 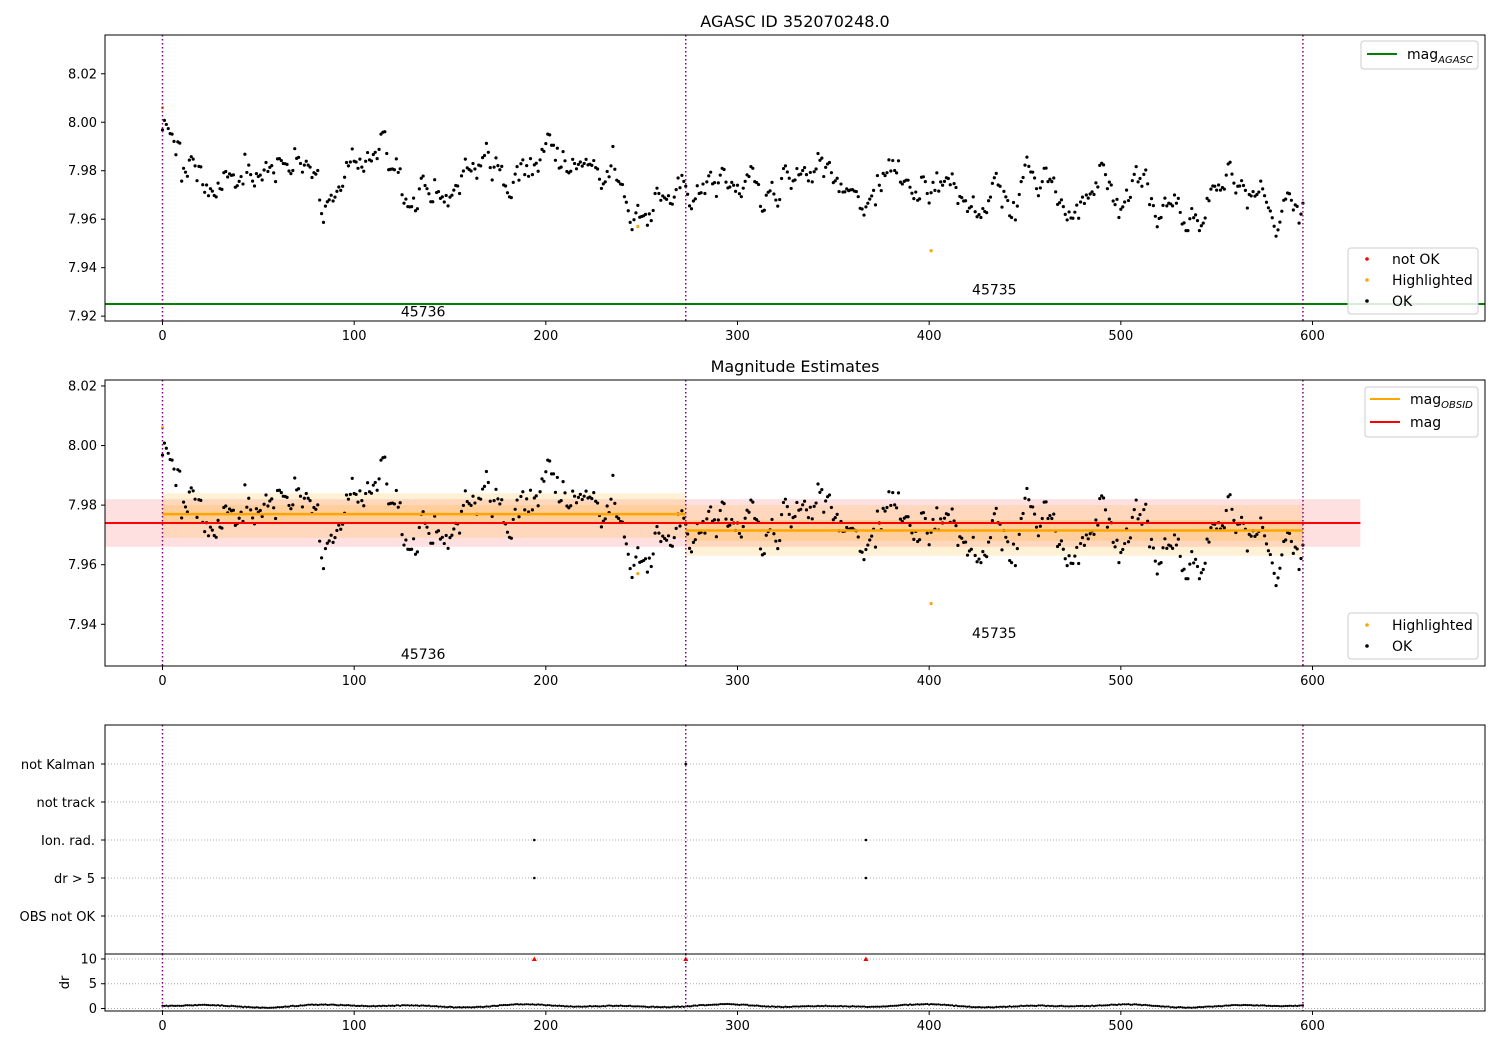 What do you see at coordinates (931, 251) in the screenshot?
I see `highlighted-point` at bounding box center [931, 251].